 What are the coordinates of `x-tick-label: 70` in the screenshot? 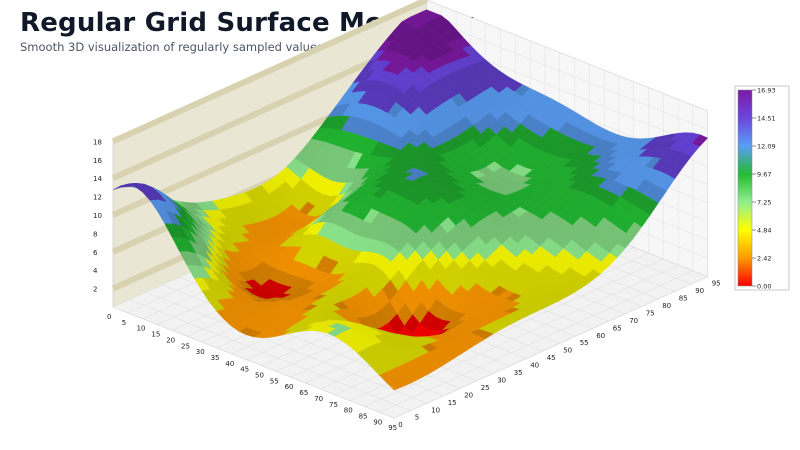 It's located at (318, 399).